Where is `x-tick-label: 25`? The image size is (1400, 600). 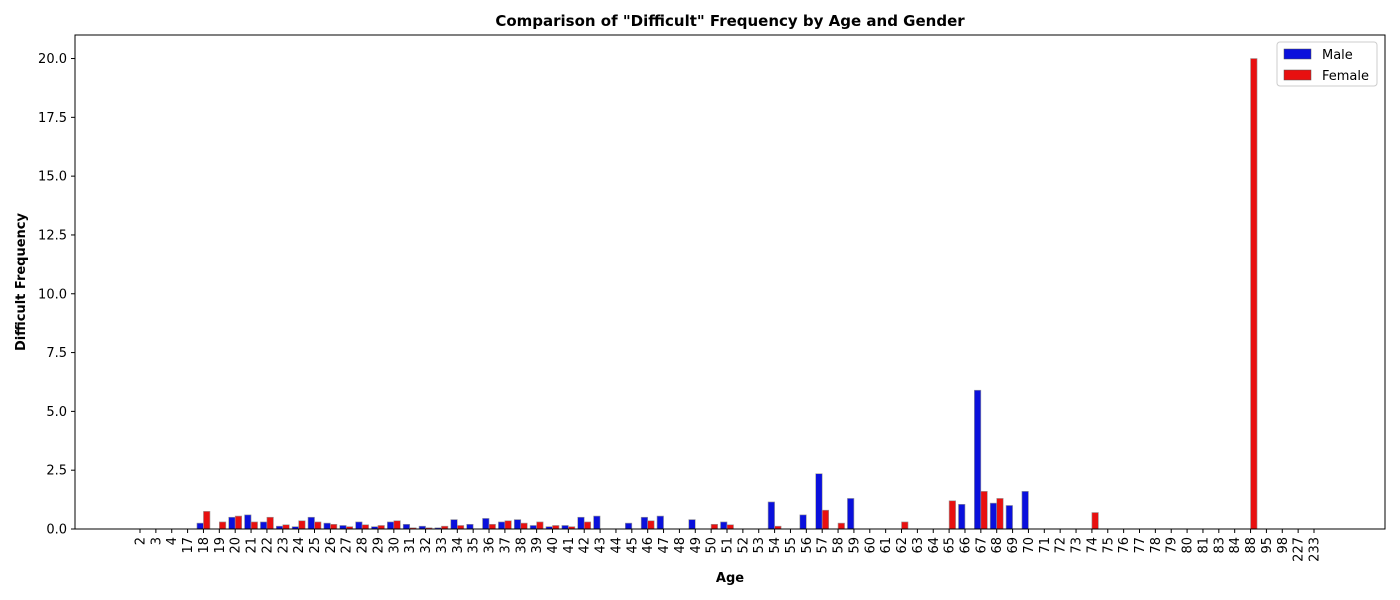
x-tick-label: 25 is located at coordinates (315, 545).